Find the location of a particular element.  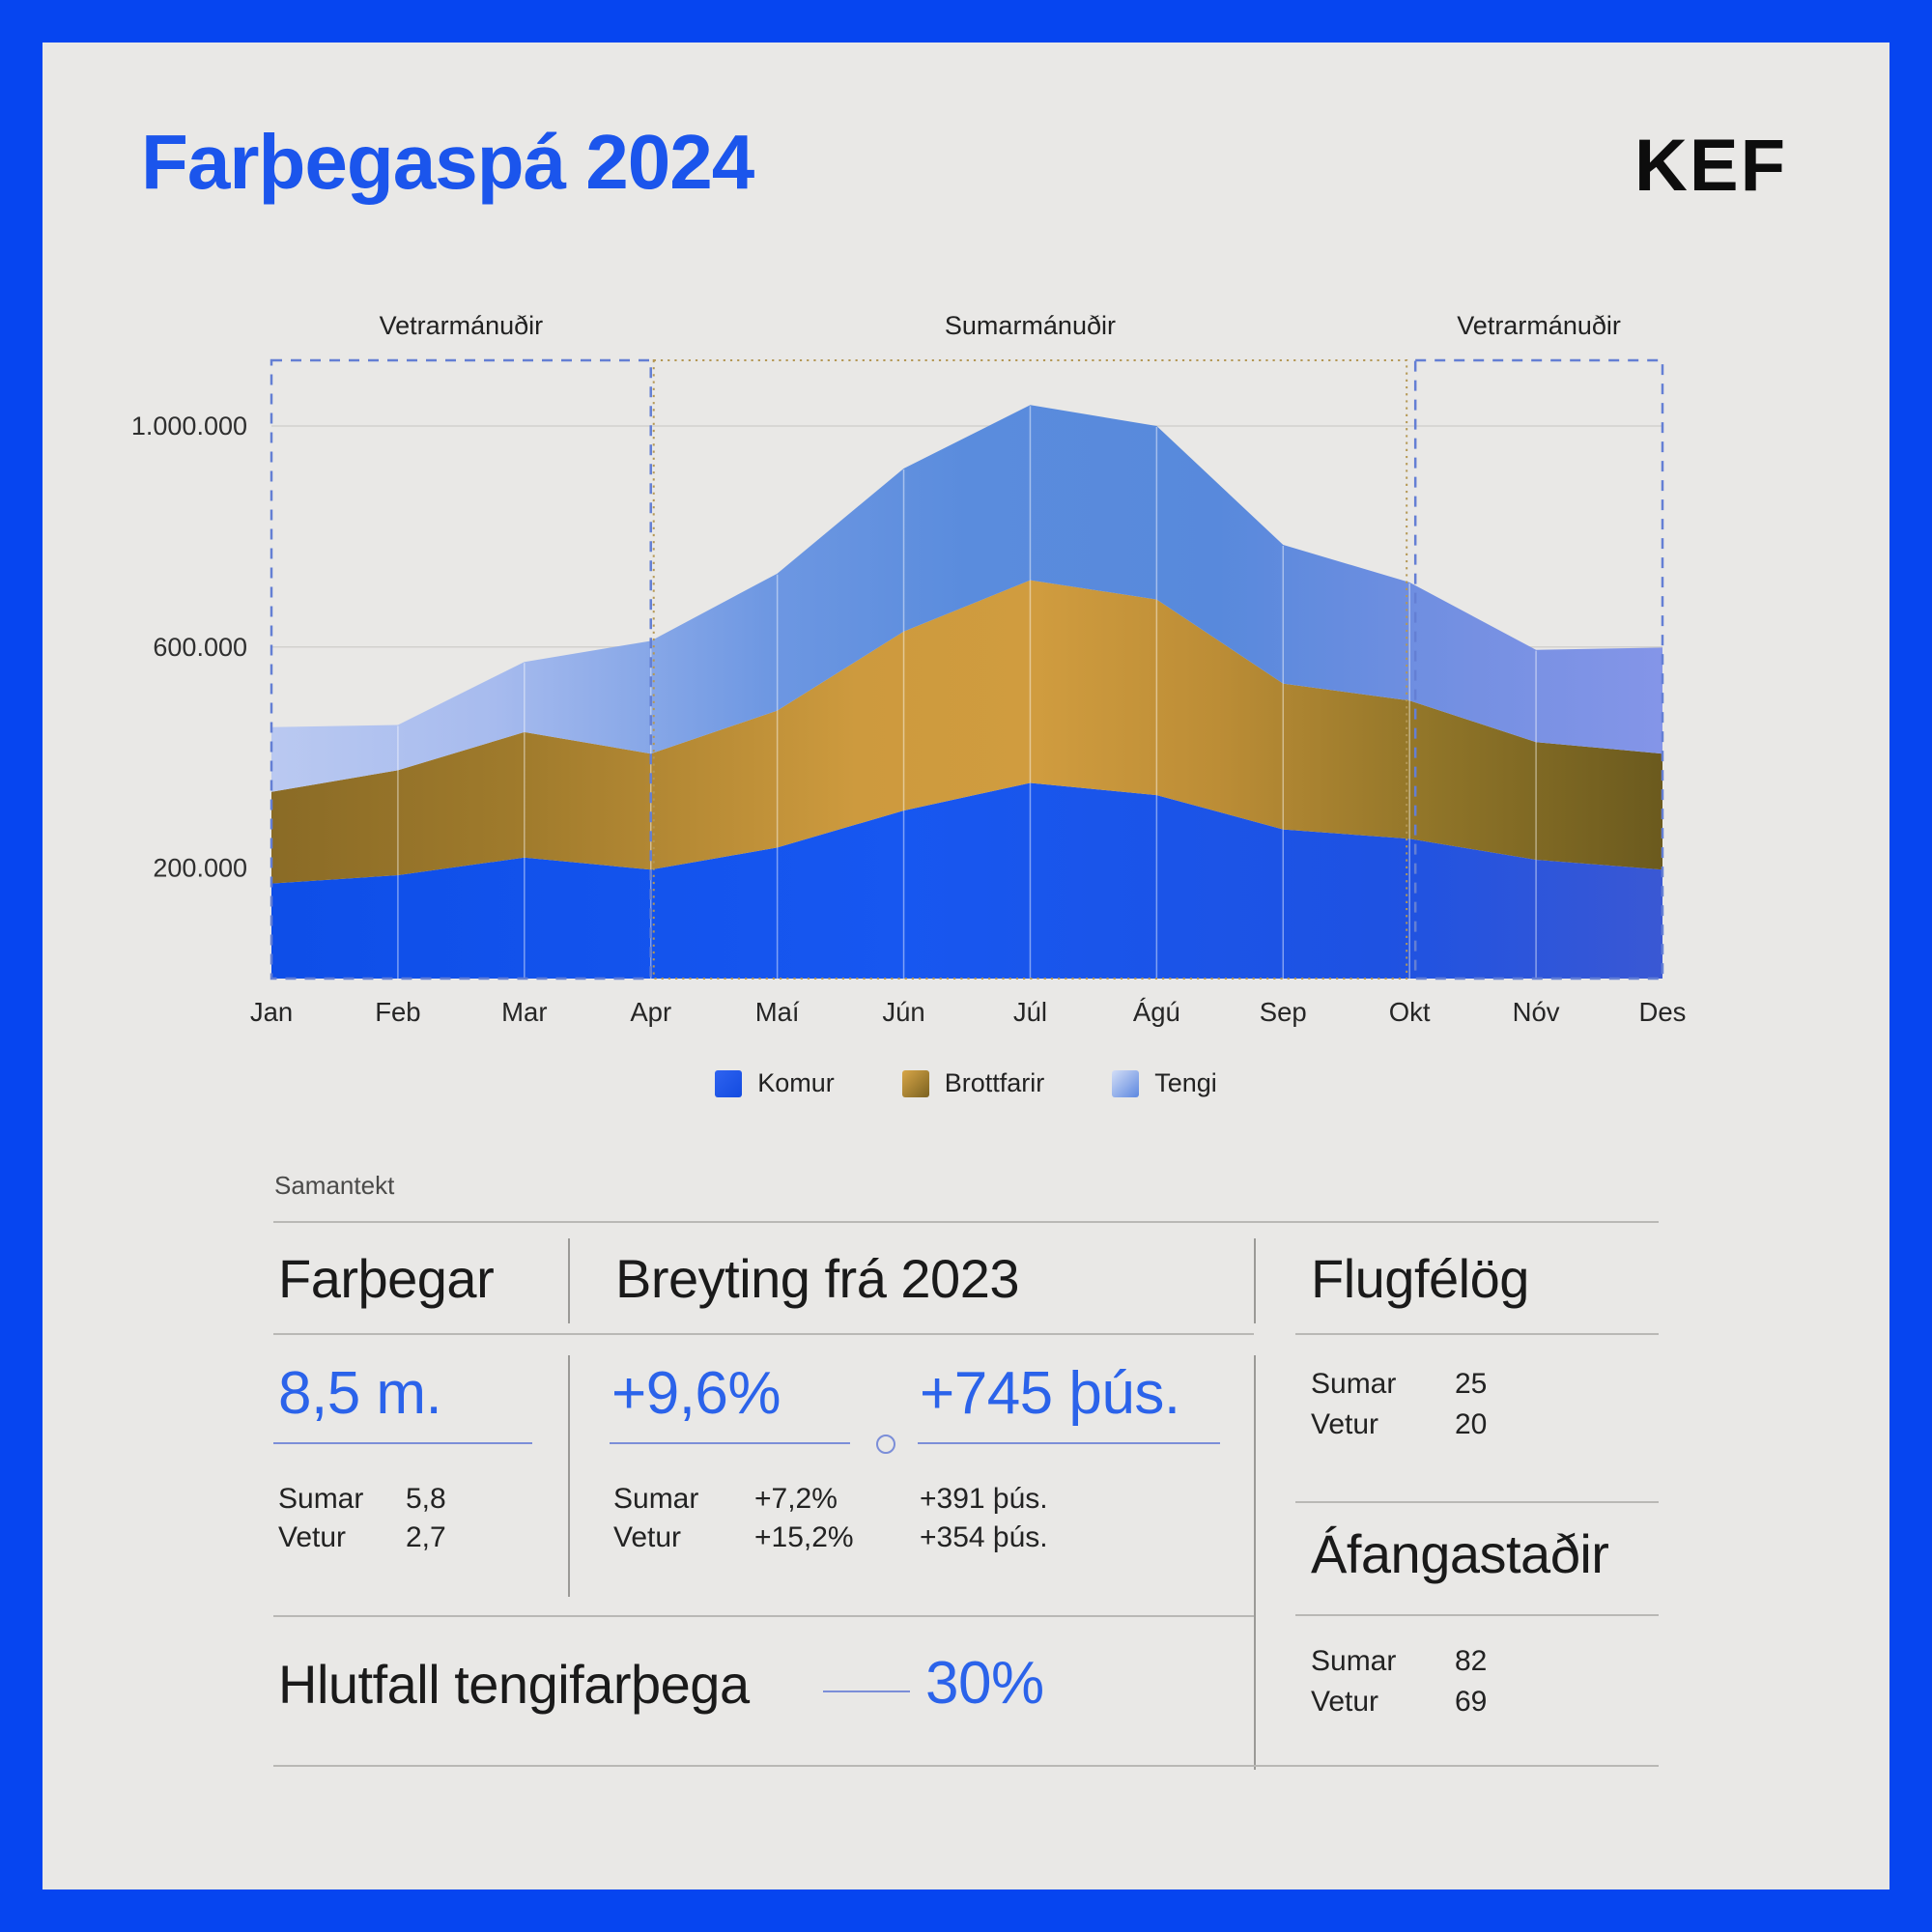

farthegar-heading: Farþegar is located at coordinates (386, 1278).